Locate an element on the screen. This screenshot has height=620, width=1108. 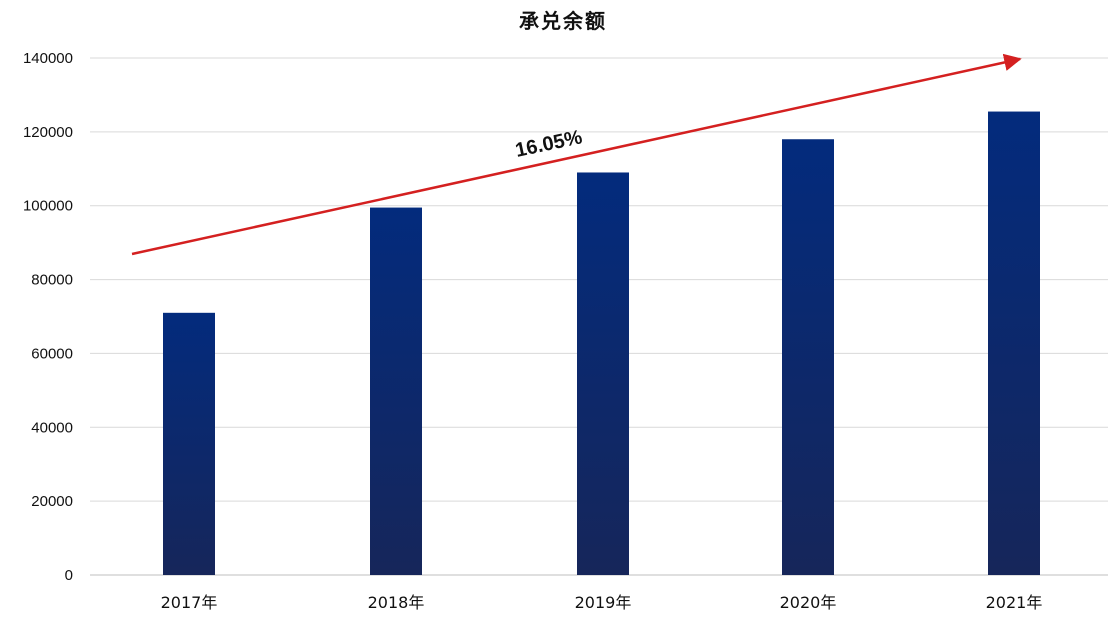
x-axis-ticks: 2017年 2018年 2019年 2020年 2021年 is located at coordinates (602, 602).